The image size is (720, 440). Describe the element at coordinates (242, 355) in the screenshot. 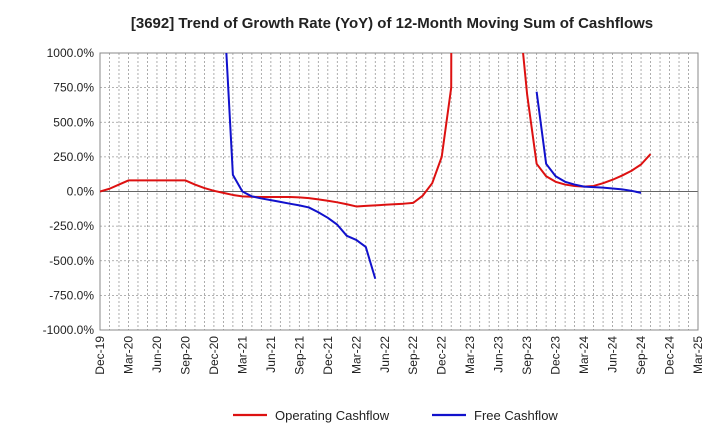

I see `x-tick-label: Mar-21` at that location.